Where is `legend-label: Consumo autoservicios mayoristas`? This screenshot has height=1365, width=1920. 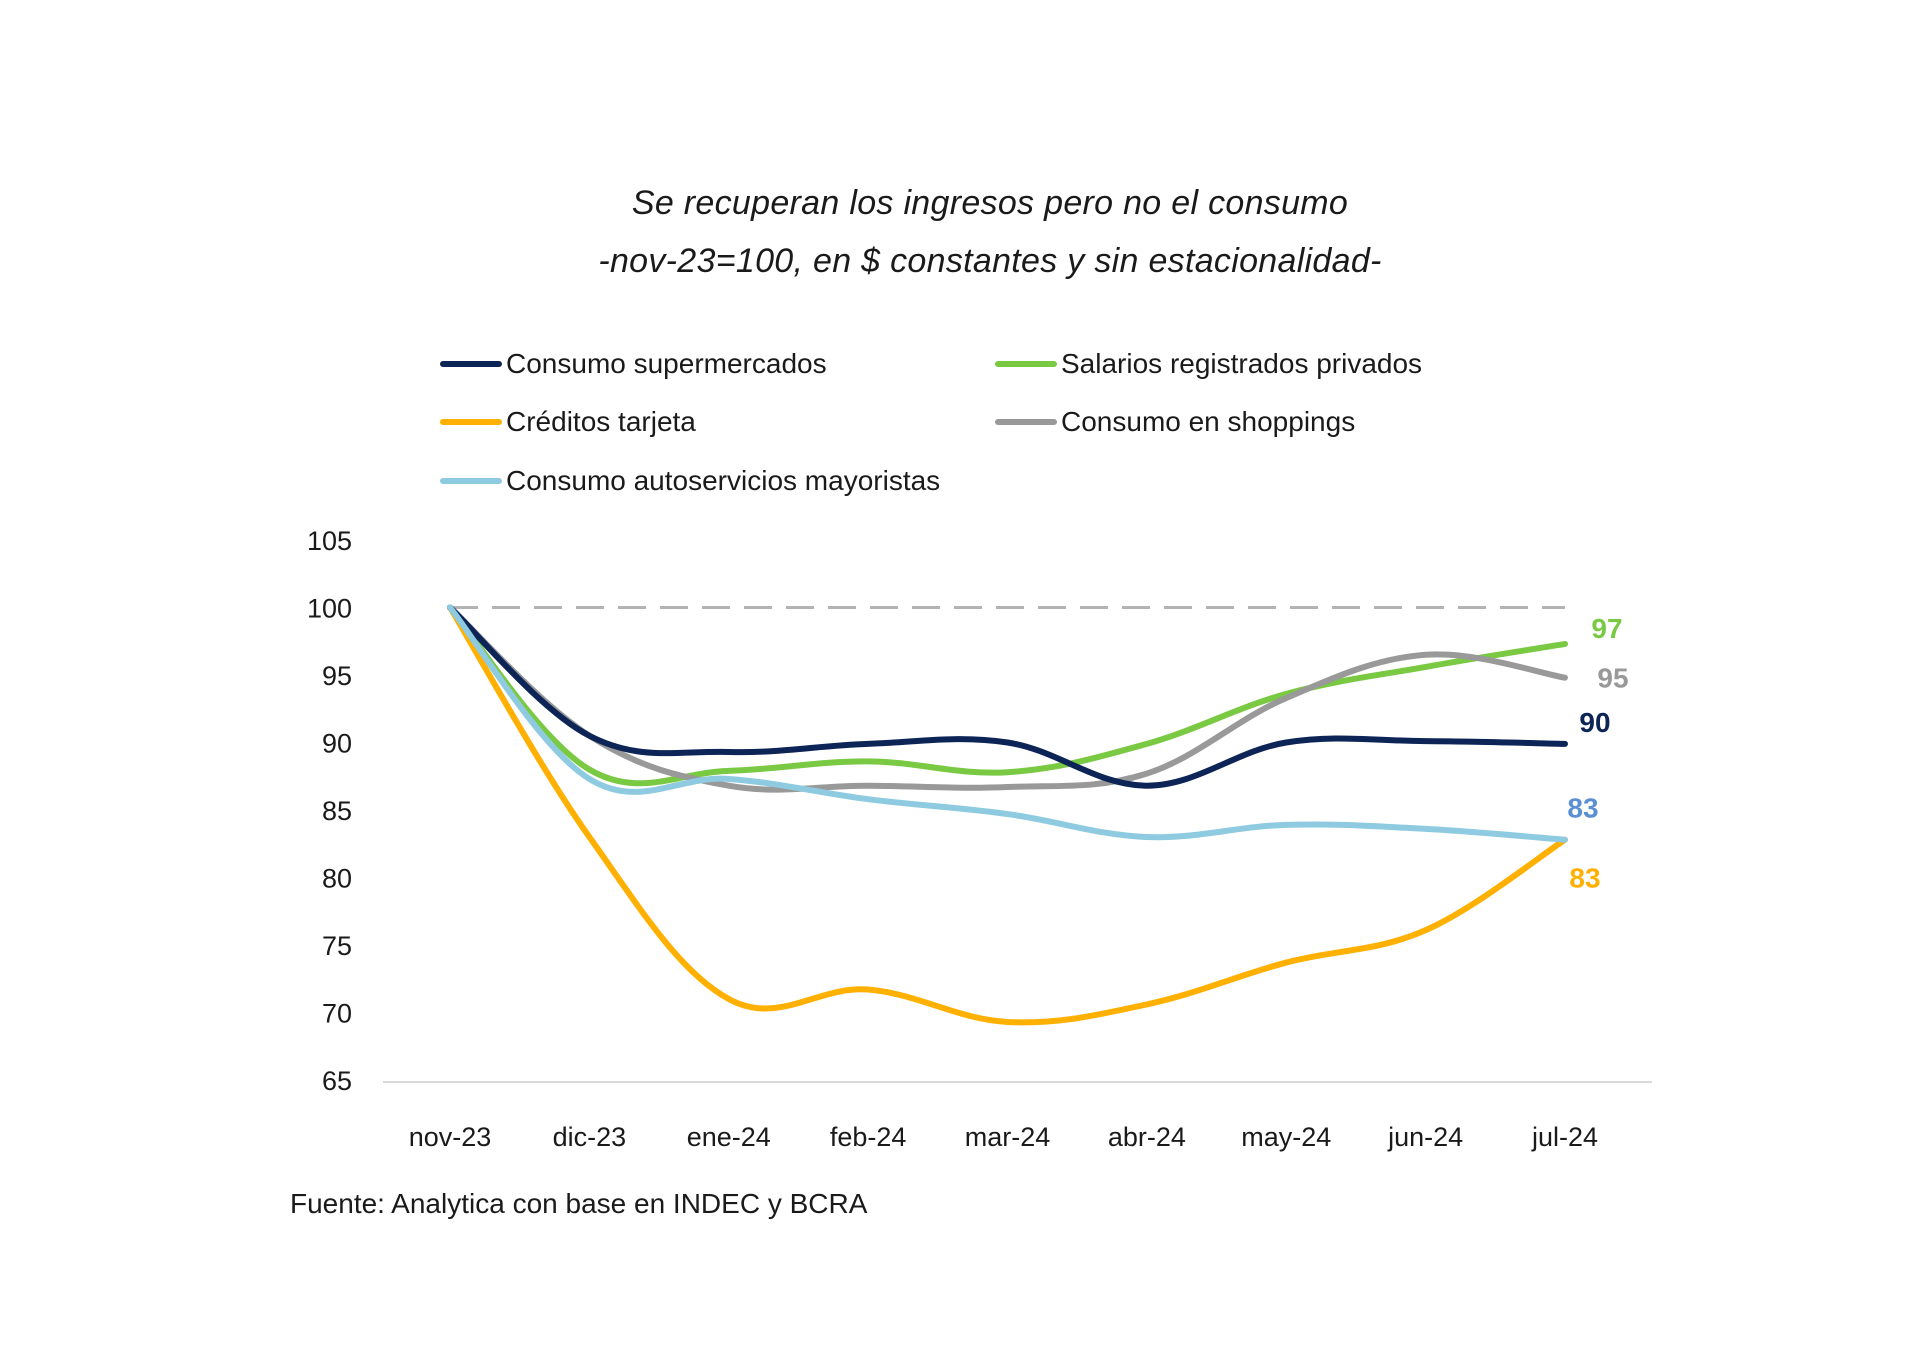 legend-label: Consumo autoservicios mayoristas is located at coordinates (723, 480).